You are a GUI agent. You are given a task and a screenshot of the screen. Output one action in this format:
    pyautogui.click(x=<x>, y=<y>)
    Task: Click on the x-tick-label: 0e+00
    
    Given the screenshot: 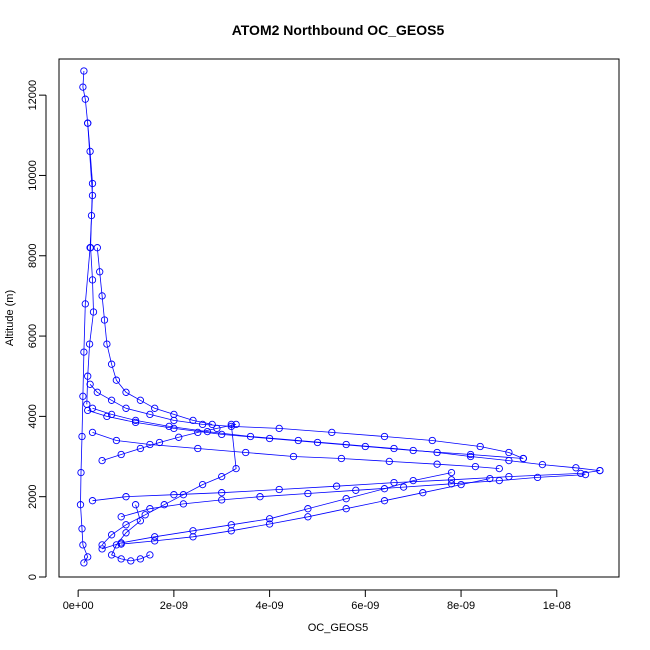 What is the action you would take?
    pyautogui.click(x=78, y=606)
    